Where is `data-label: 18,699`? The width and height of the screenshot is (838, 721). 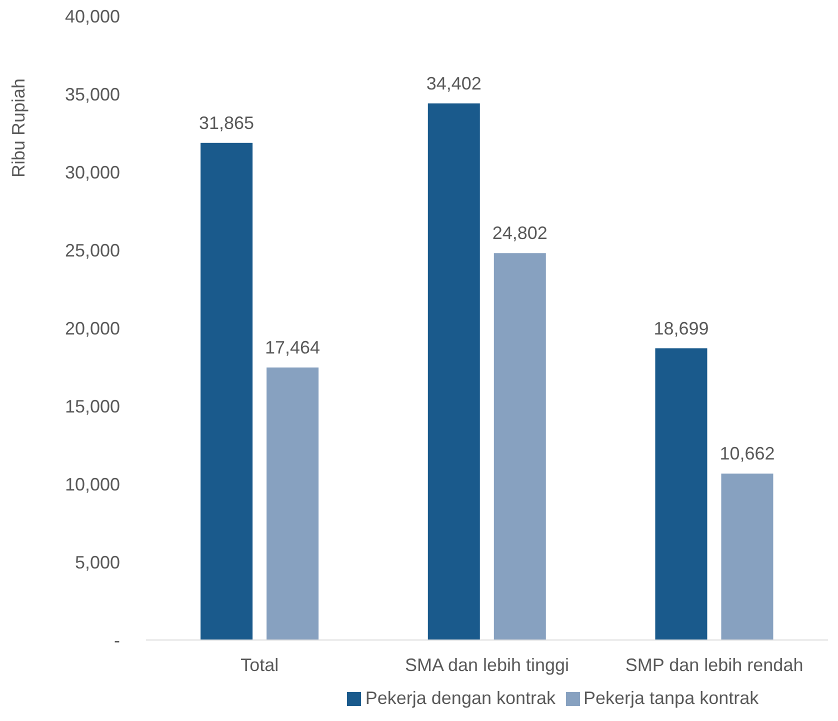 data-label: 18,699 is located at coordinates (681, 328).